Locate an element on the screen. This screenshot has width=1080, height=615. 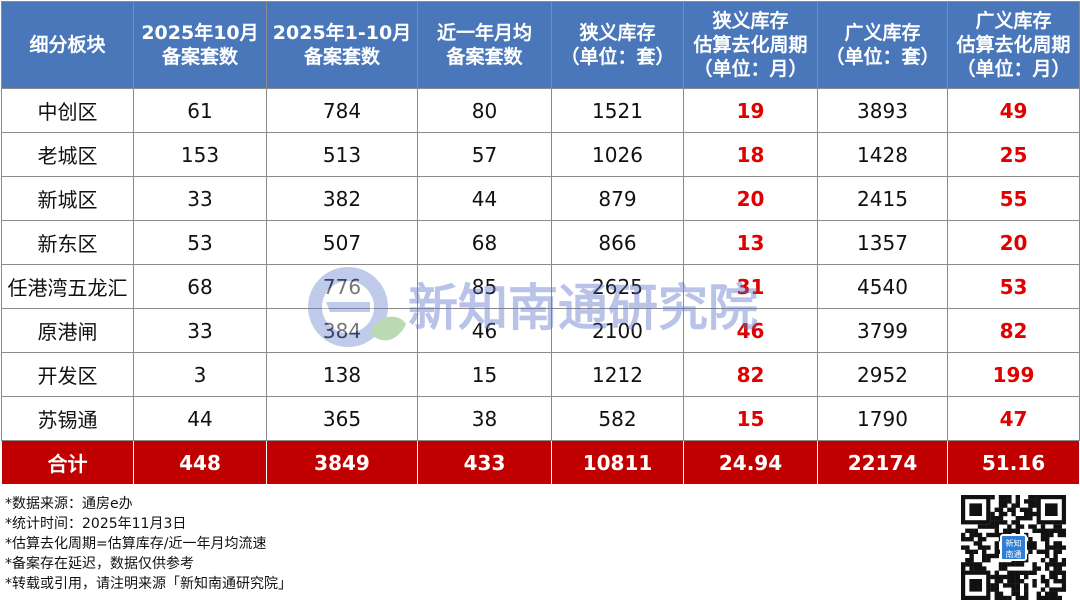
total-label-cell: 合计 is located at coordinates (67, 462).